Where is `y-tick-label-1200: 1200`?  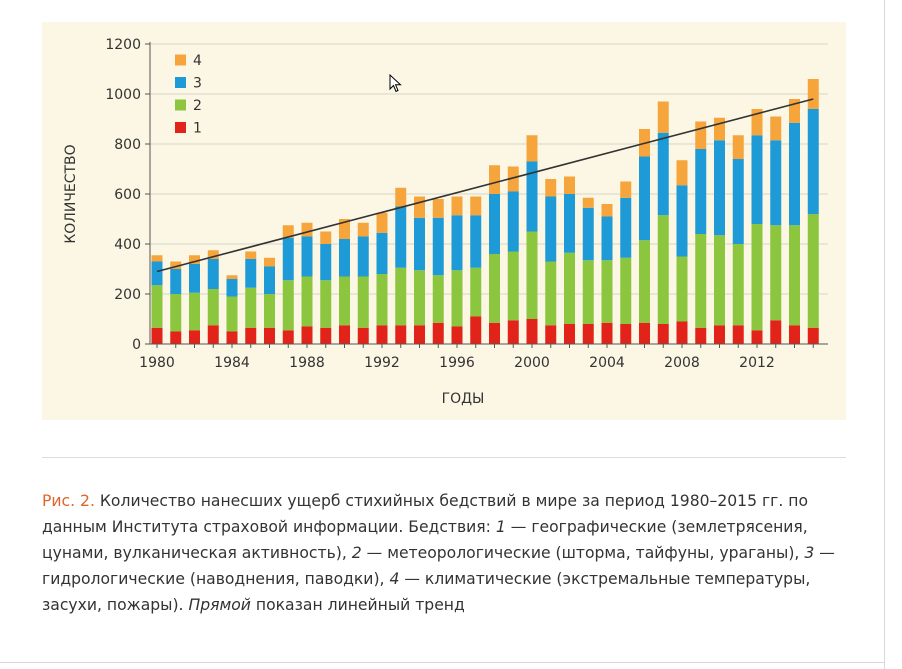 y-tick-label-1200: 1200 is located at coordinates (123, 45).